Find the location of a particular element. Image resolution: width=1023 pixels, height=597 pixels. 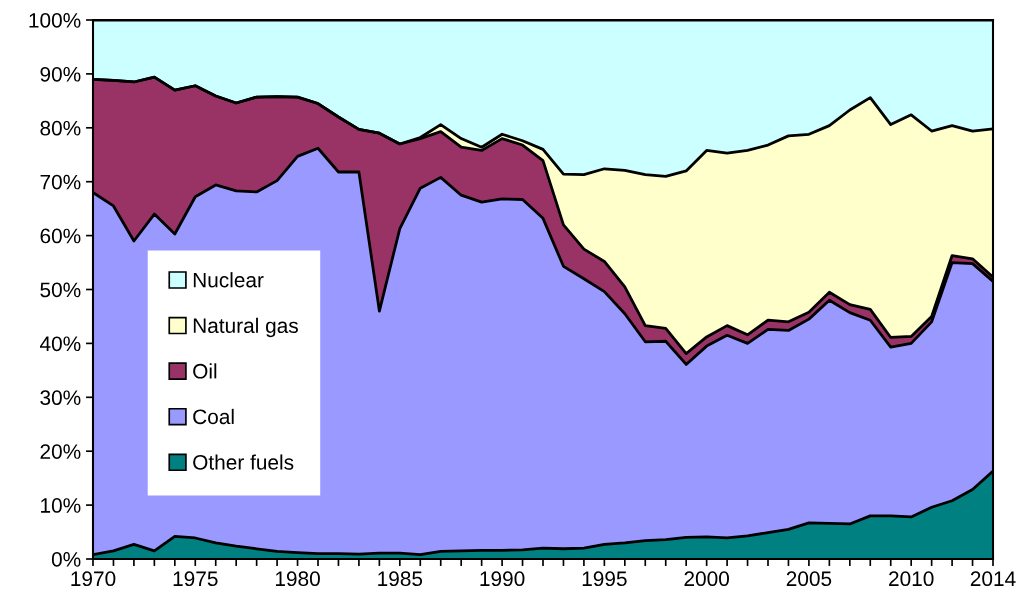

x-tick-label: 1995 is located at coordinates (604, 579).